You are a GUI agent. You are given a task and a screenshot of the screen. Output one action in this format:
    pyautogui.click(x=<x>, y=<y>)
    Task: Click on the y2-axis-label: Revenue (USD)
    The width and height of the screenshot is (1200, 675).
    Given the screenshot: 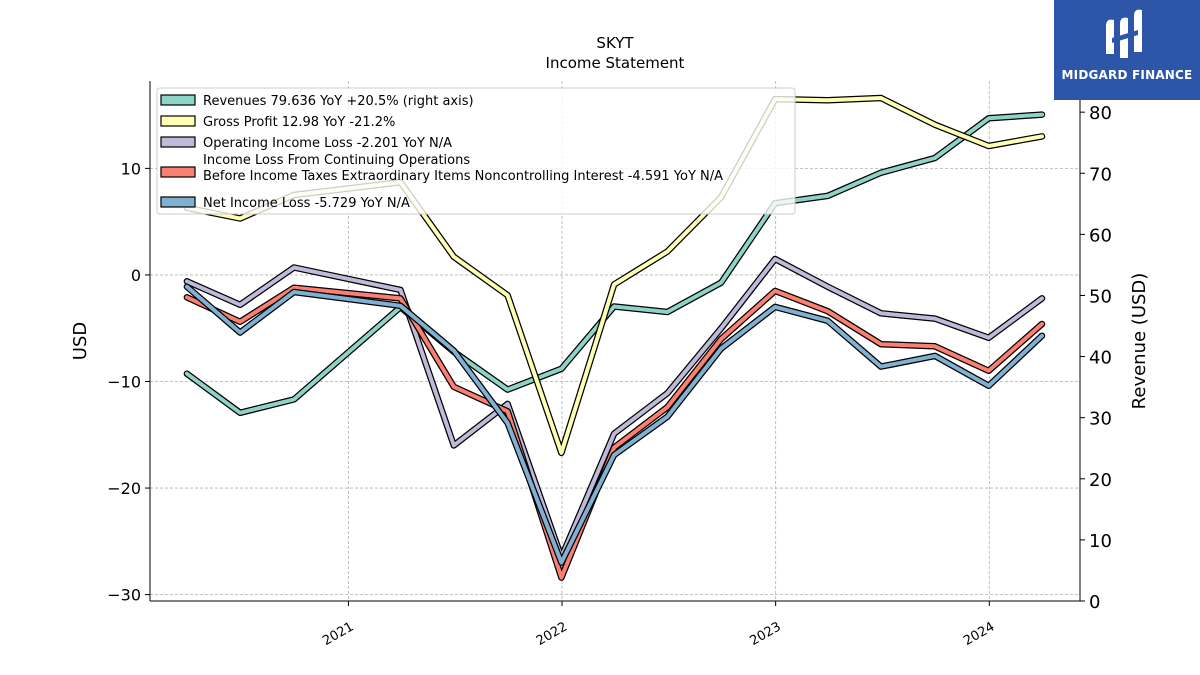 What is the action you would take?
    pyautogui.click(x=1139, y=341)
    